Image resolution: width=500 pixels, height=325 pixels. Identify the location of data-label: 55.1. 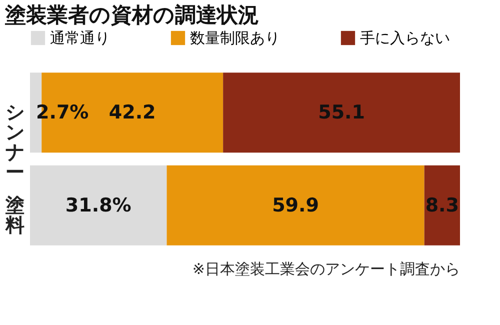
(341, 113).